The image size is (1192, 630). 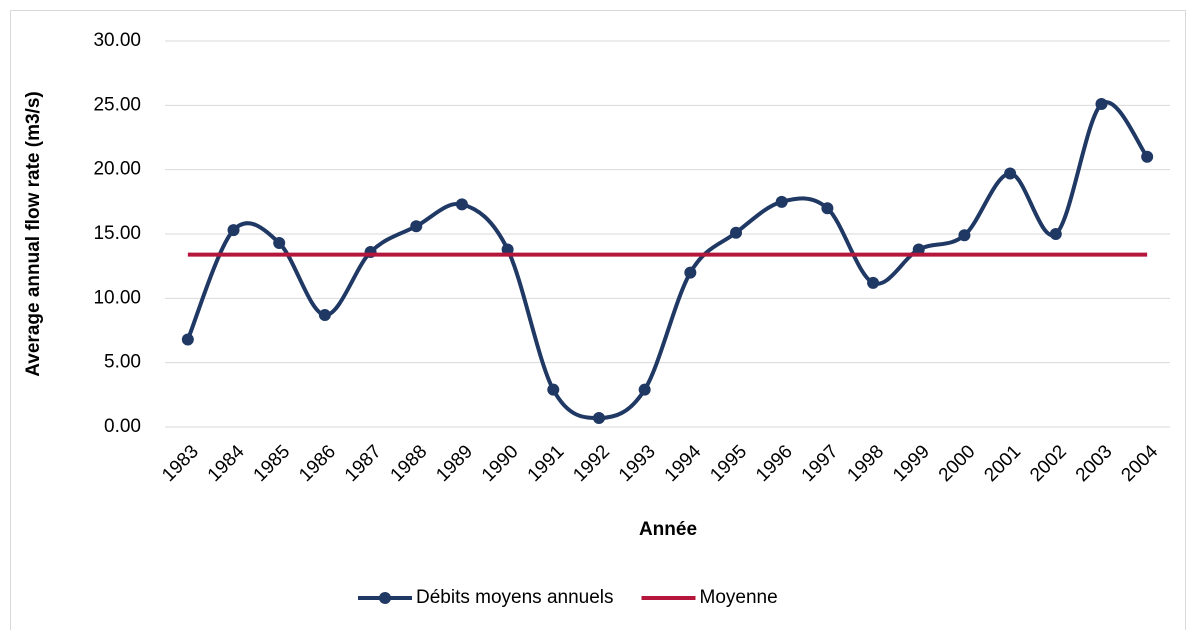 I want to click on y-tick-label: 30.00, so click(x=117, y=40).